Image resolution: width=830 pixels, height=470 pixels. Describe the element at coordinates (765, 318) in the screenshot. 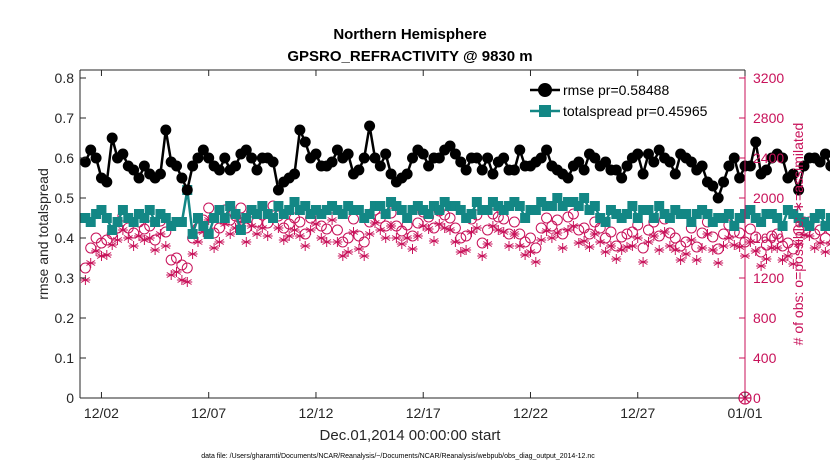

I see `right-y-tick-label: 800` at that location.